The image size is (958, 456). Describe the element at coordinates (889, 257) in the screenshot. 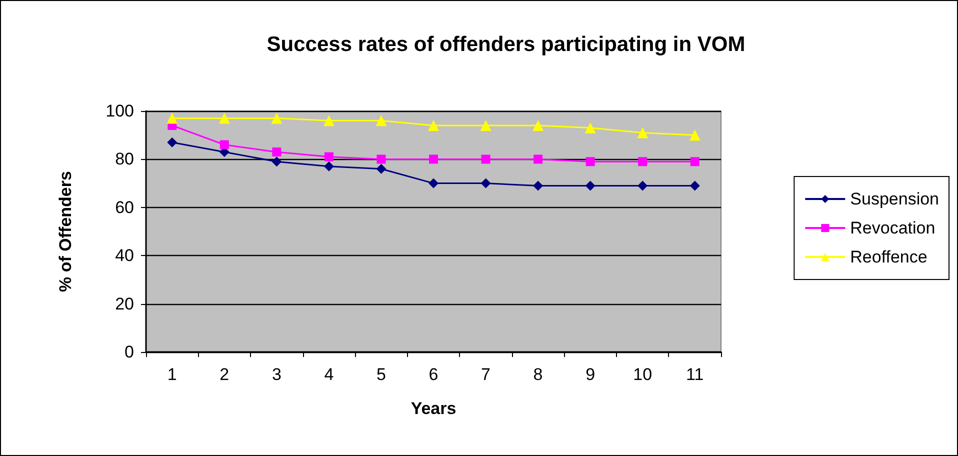

I see `legend-label: Reoffence` at that location.